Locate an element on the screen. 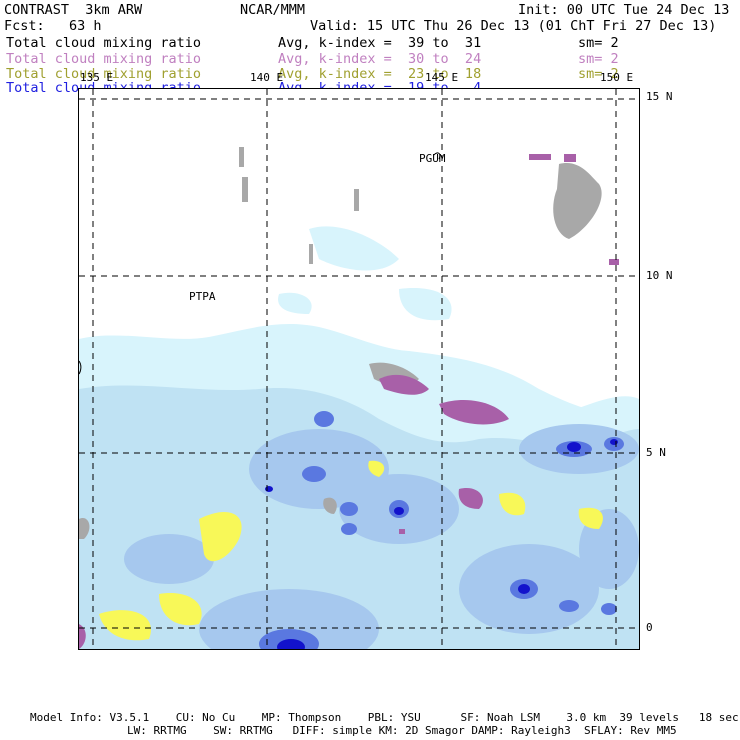  init-time: Init: 00 UTC Tue 24 Dec 13 is located at coordinates (624, 10).